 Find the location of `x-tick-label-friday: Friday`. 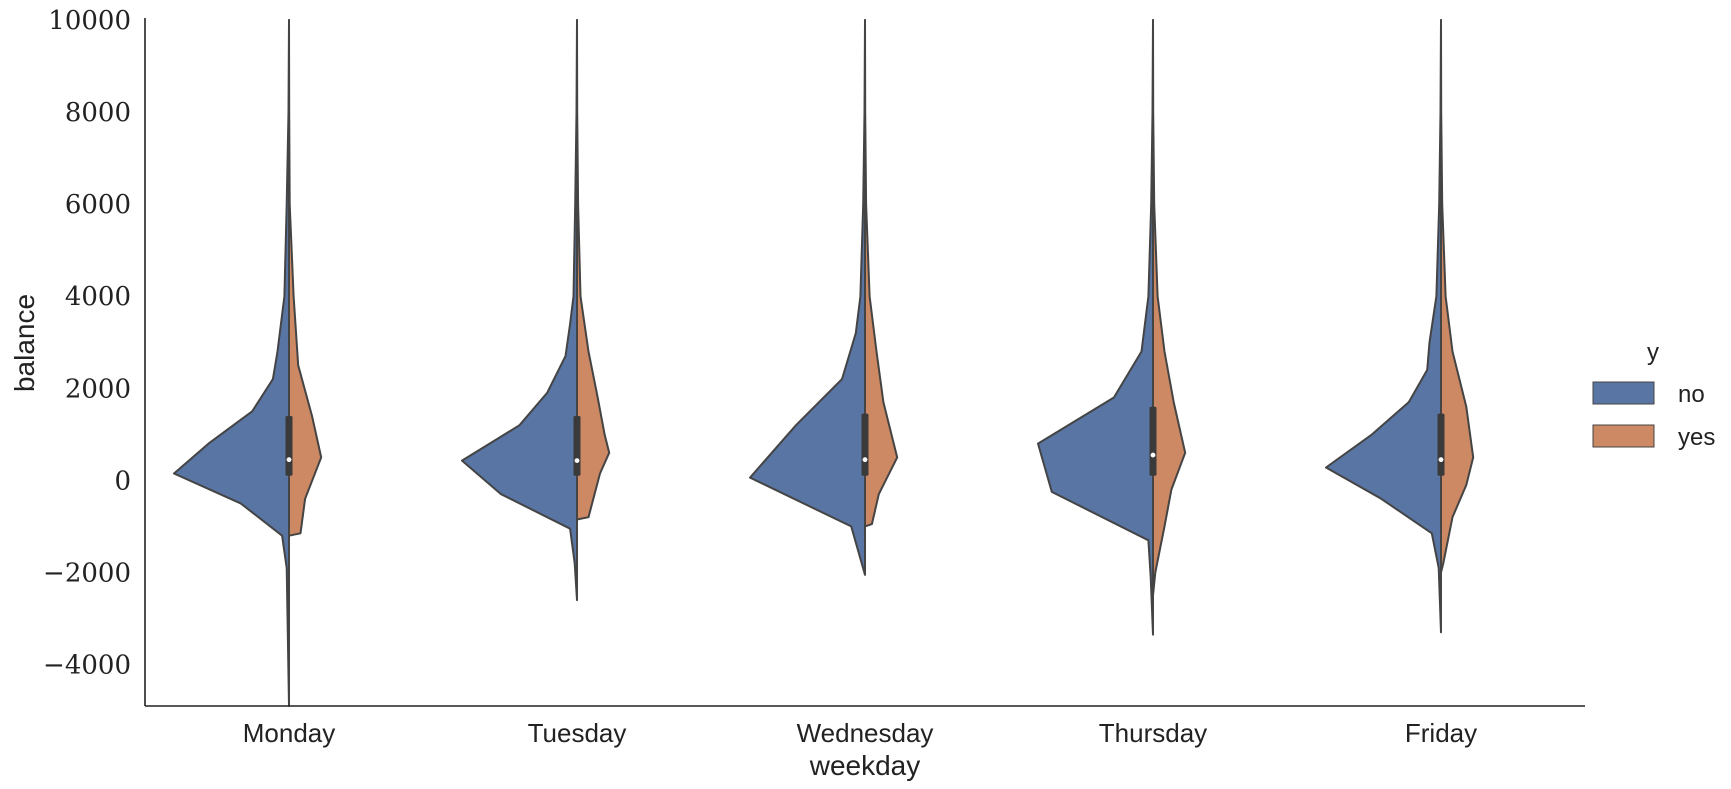

x-tick-label-friday: Friday is located at coordinates (1441, 733).